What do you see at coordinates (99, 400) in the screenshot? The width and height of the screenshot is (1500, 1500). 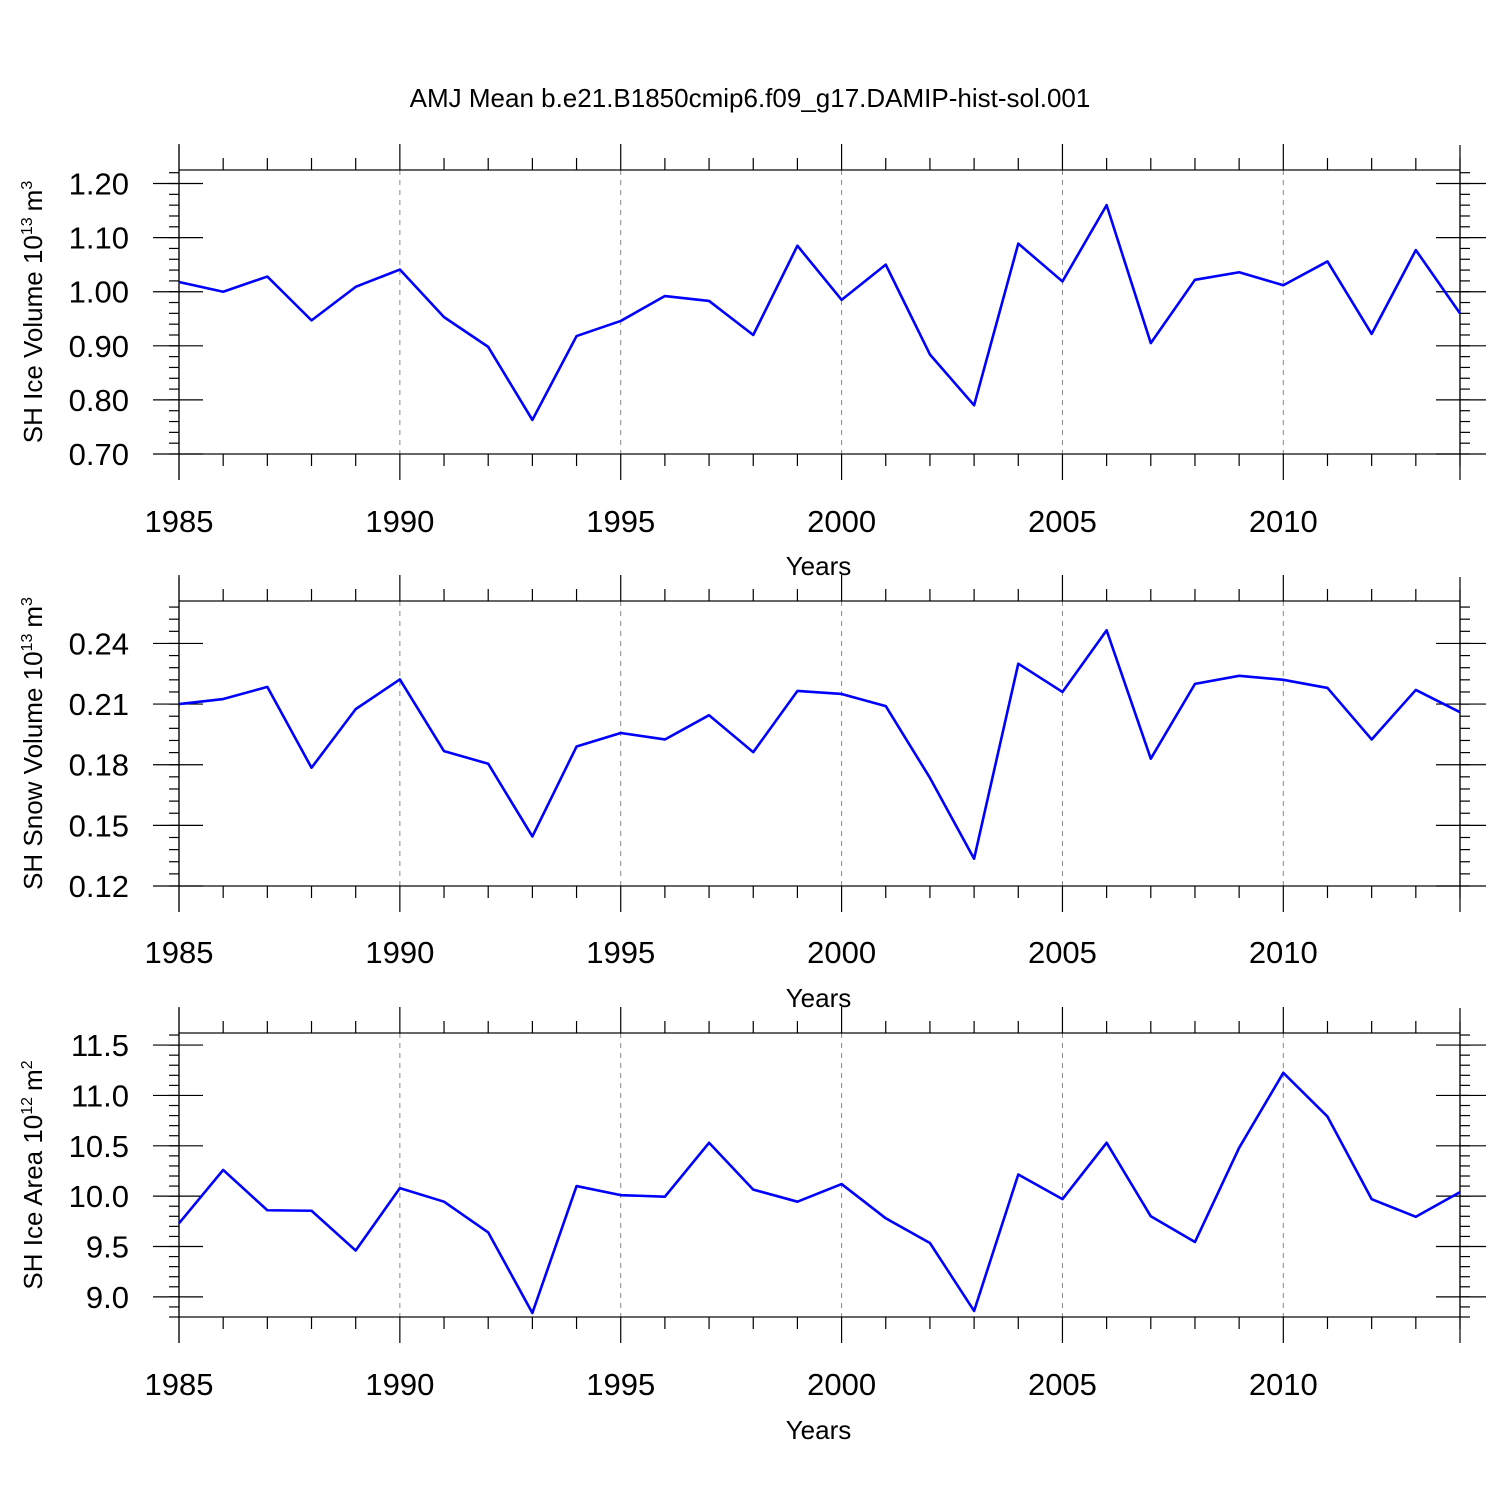 I see `y-tick-label: 0.80` at bounding box center [99, 400].